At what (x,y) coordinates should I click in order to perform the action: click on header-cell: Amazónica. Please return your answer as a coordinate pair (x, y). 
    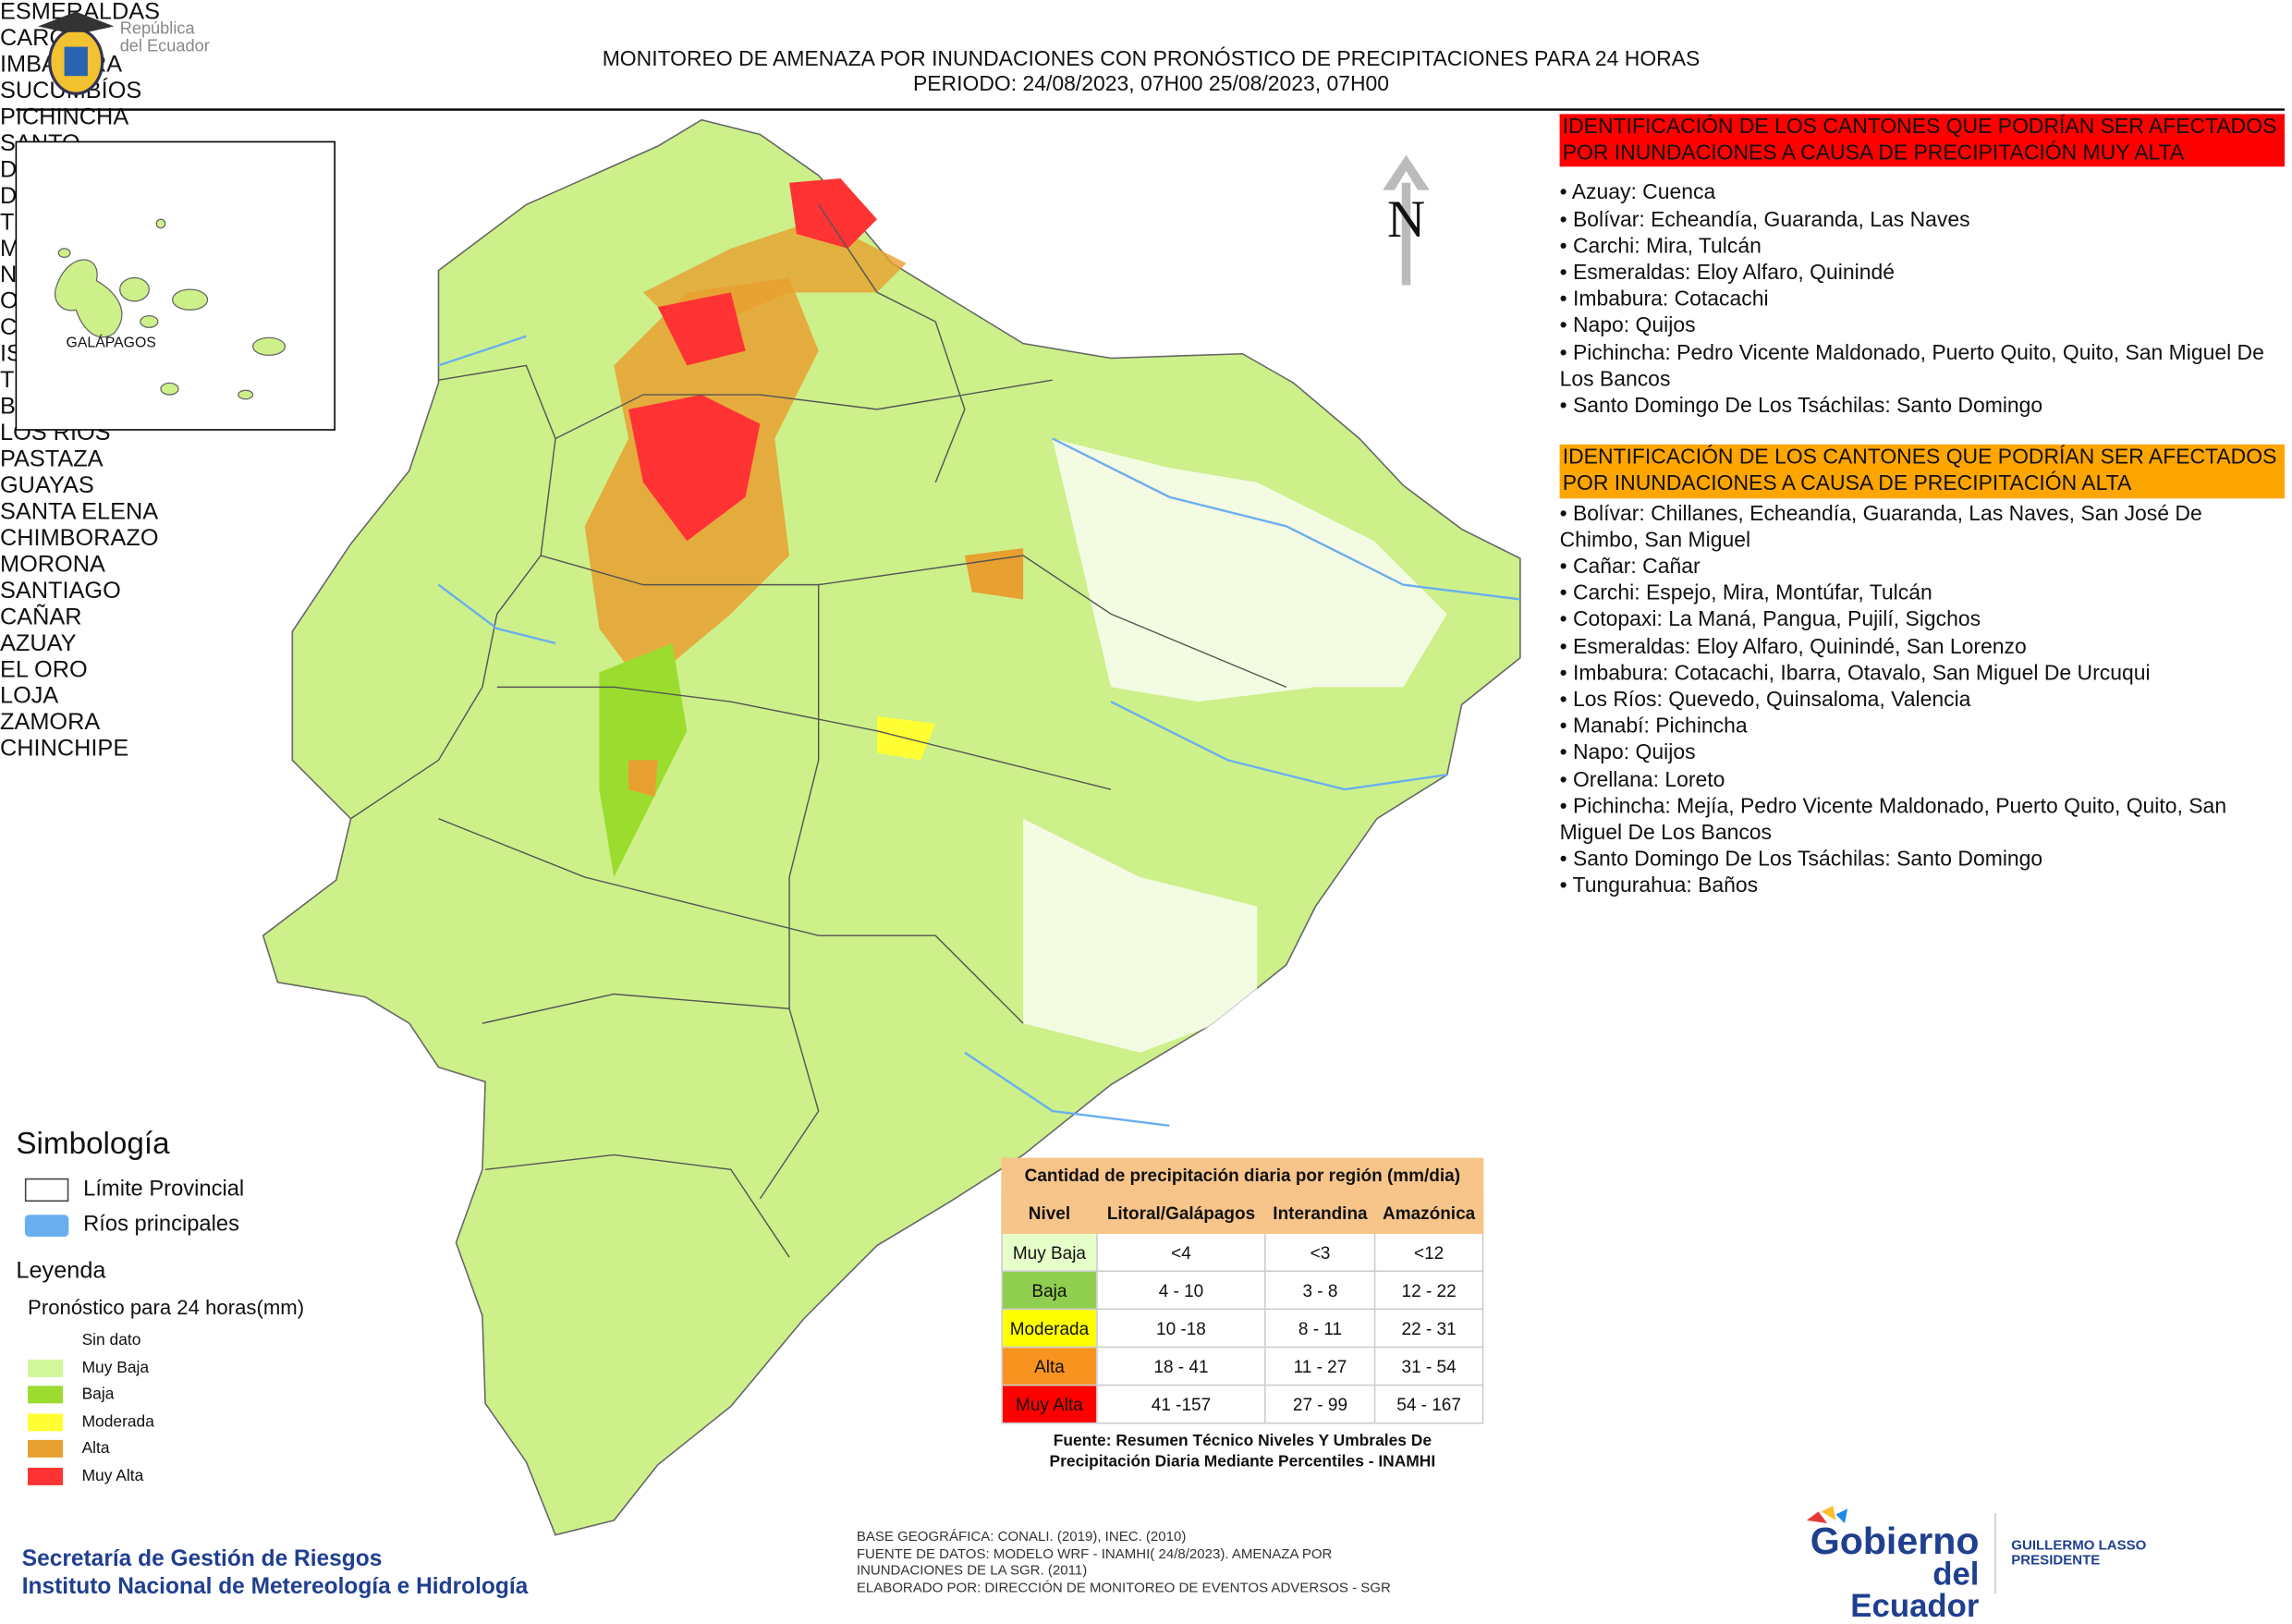
    Looking at the image, I should click on (1428, 1213).